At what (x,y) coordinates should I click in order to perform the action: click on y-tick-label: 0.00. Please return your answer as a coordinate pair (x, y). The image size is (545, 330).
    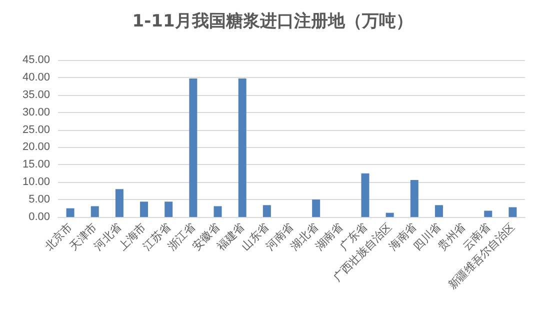
    Looking at the image, I should click on (39, 217).